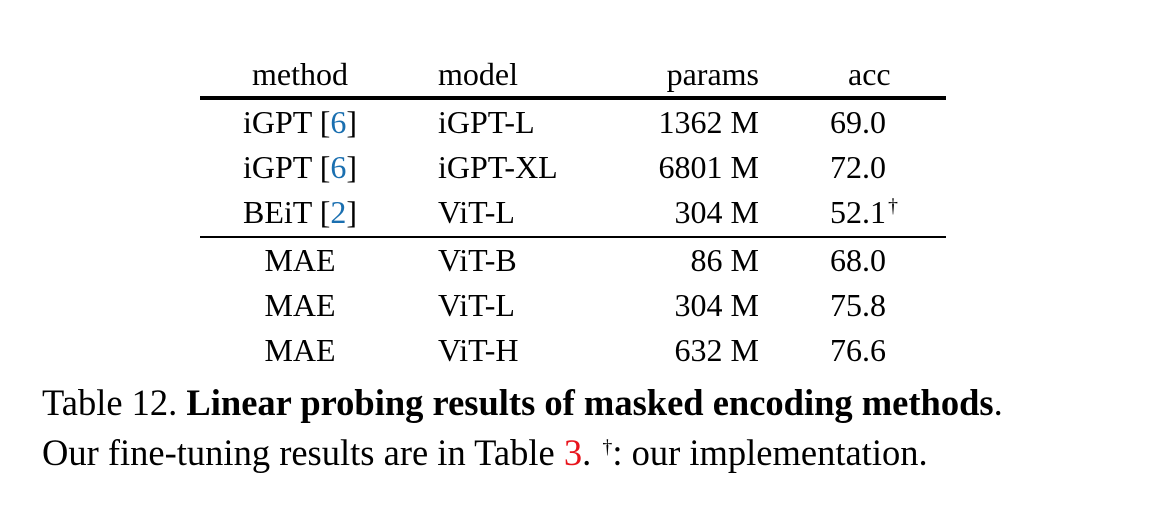 The image size is (1152, 512). I want to click on table-row: MAE ViT-L 304 M 75.8, so click(573, 305).